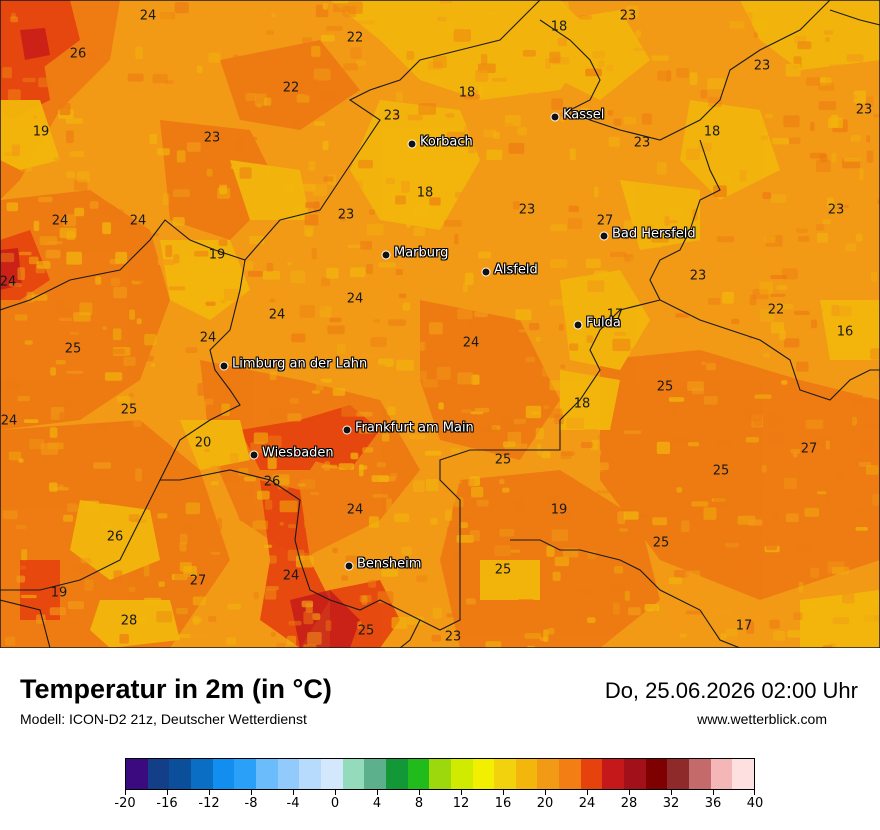 This screenshot has height=830, width=880. Describe the element at coordinates (731, 690) in the screenshot. I see `forecast-datetime: Do, 25.06.2026 02:00 Uhr` at that location.